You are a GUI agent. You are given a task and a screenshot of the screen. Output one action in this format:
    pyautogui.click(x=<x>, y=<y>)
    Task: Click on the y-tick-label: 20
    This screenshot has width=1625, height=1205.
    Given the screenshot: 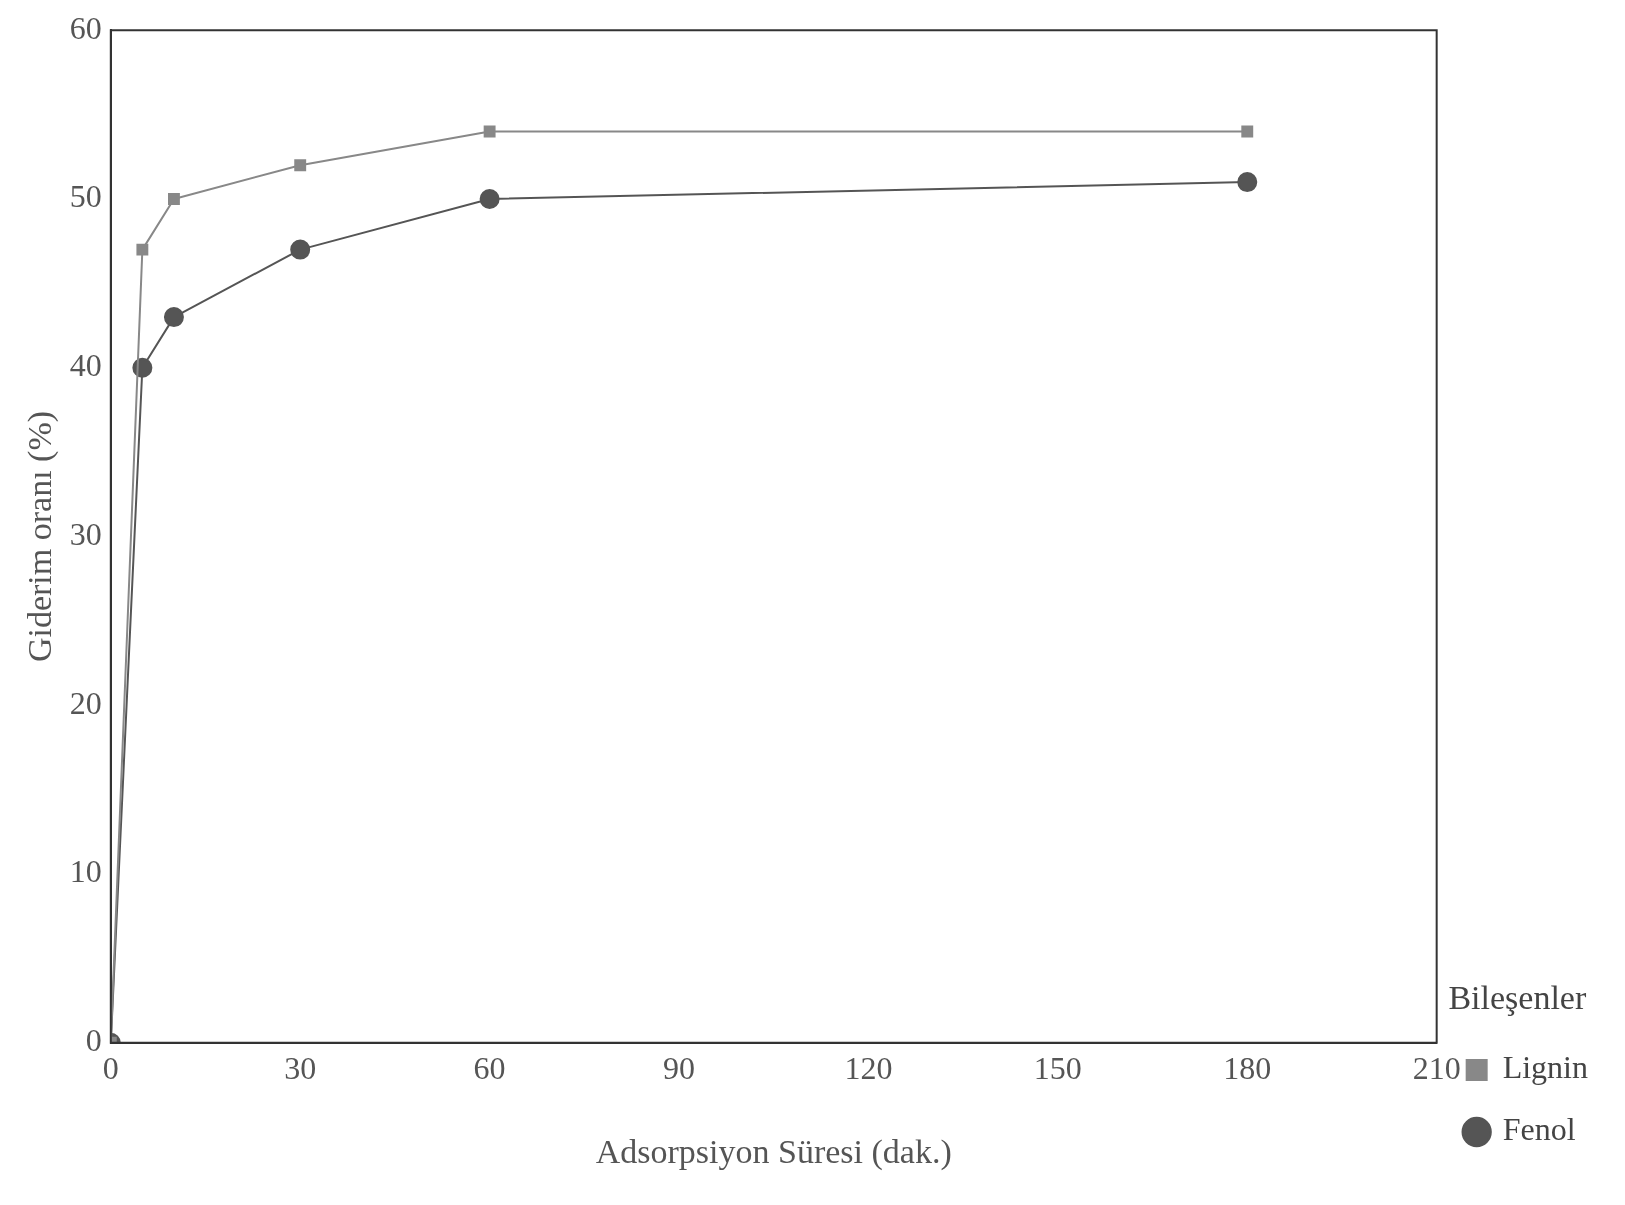 What is the action you would take?
    pyautogui.click(x=85, y=702)
    